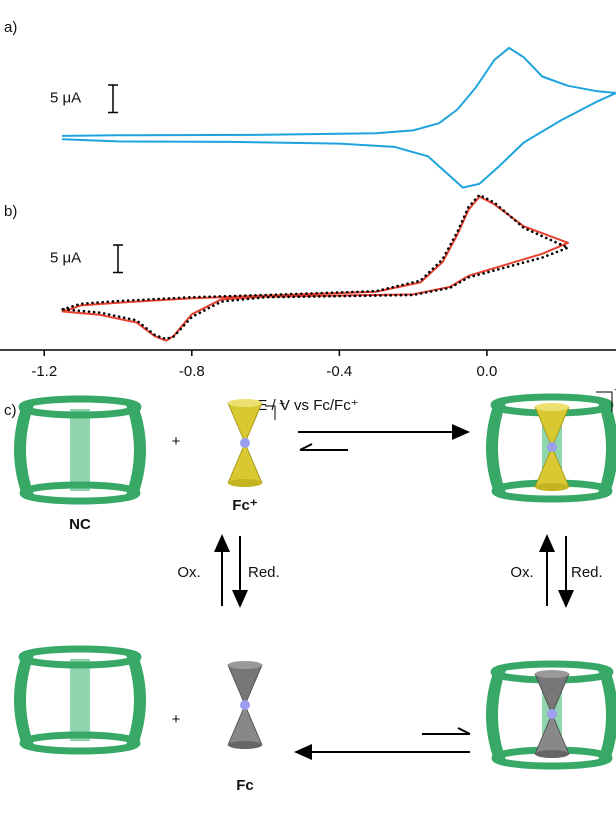  Describe the element at coordinates (10, 211) in the screenshot. I see `panel-label: b)` at that location.